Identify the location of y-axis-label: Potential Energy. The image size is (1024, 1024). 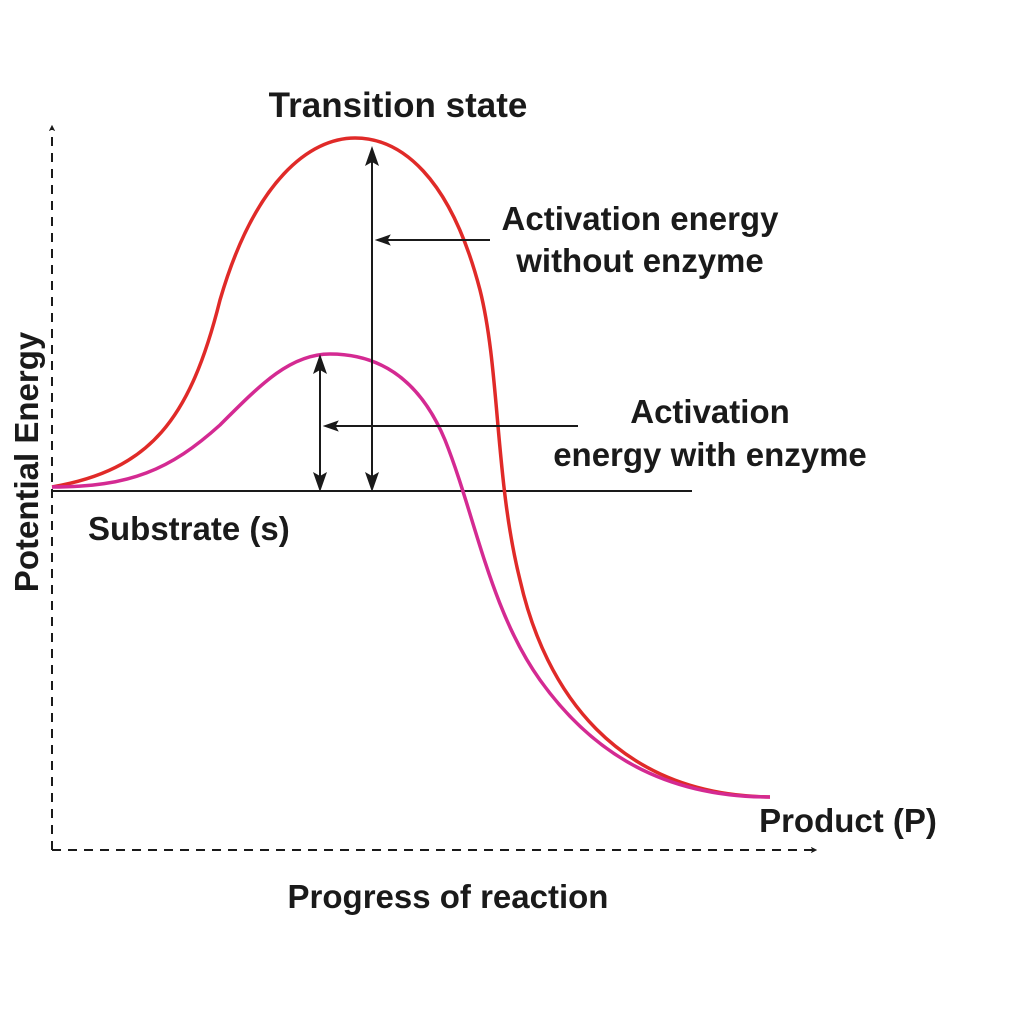
(26, 461).